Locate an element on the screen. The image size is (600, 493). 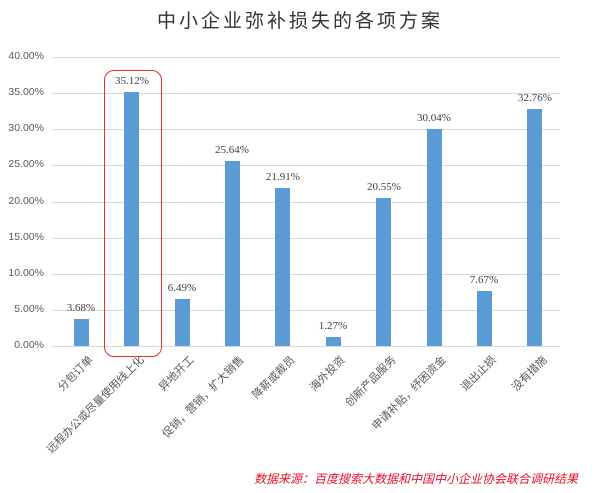
bar-value-label: 30.04% is located at coordinates (434, 118).